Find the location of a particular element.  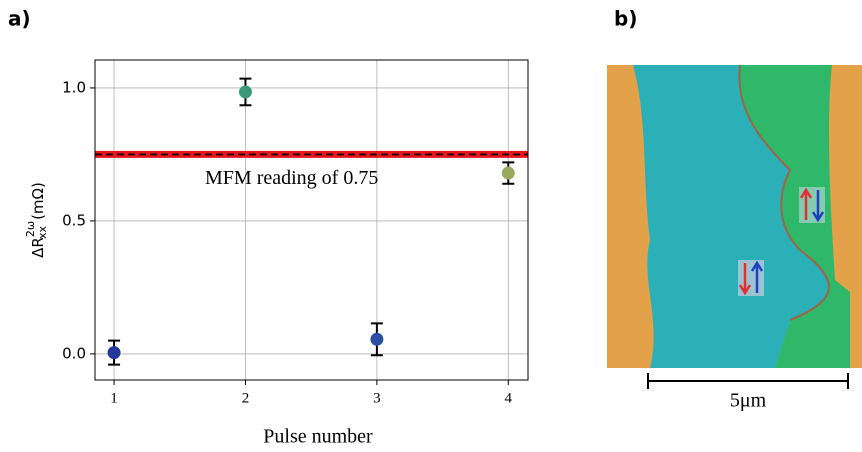

domain-region is located at coordinates (794, 216).